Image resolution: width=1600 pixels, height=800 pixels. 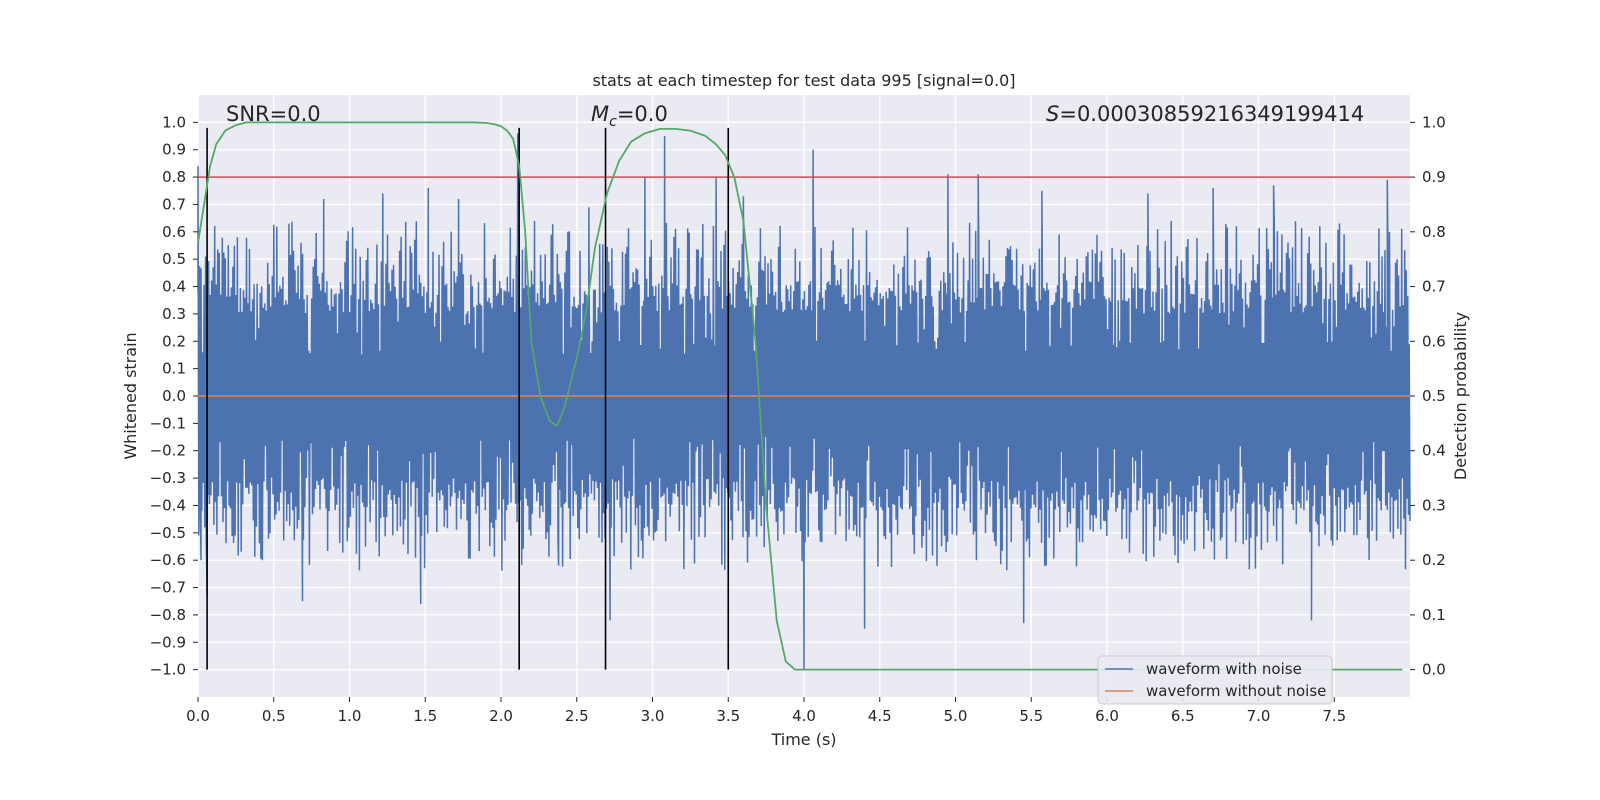 I want to click on x-tick-label: 1.5, so click(x=425, y=716).